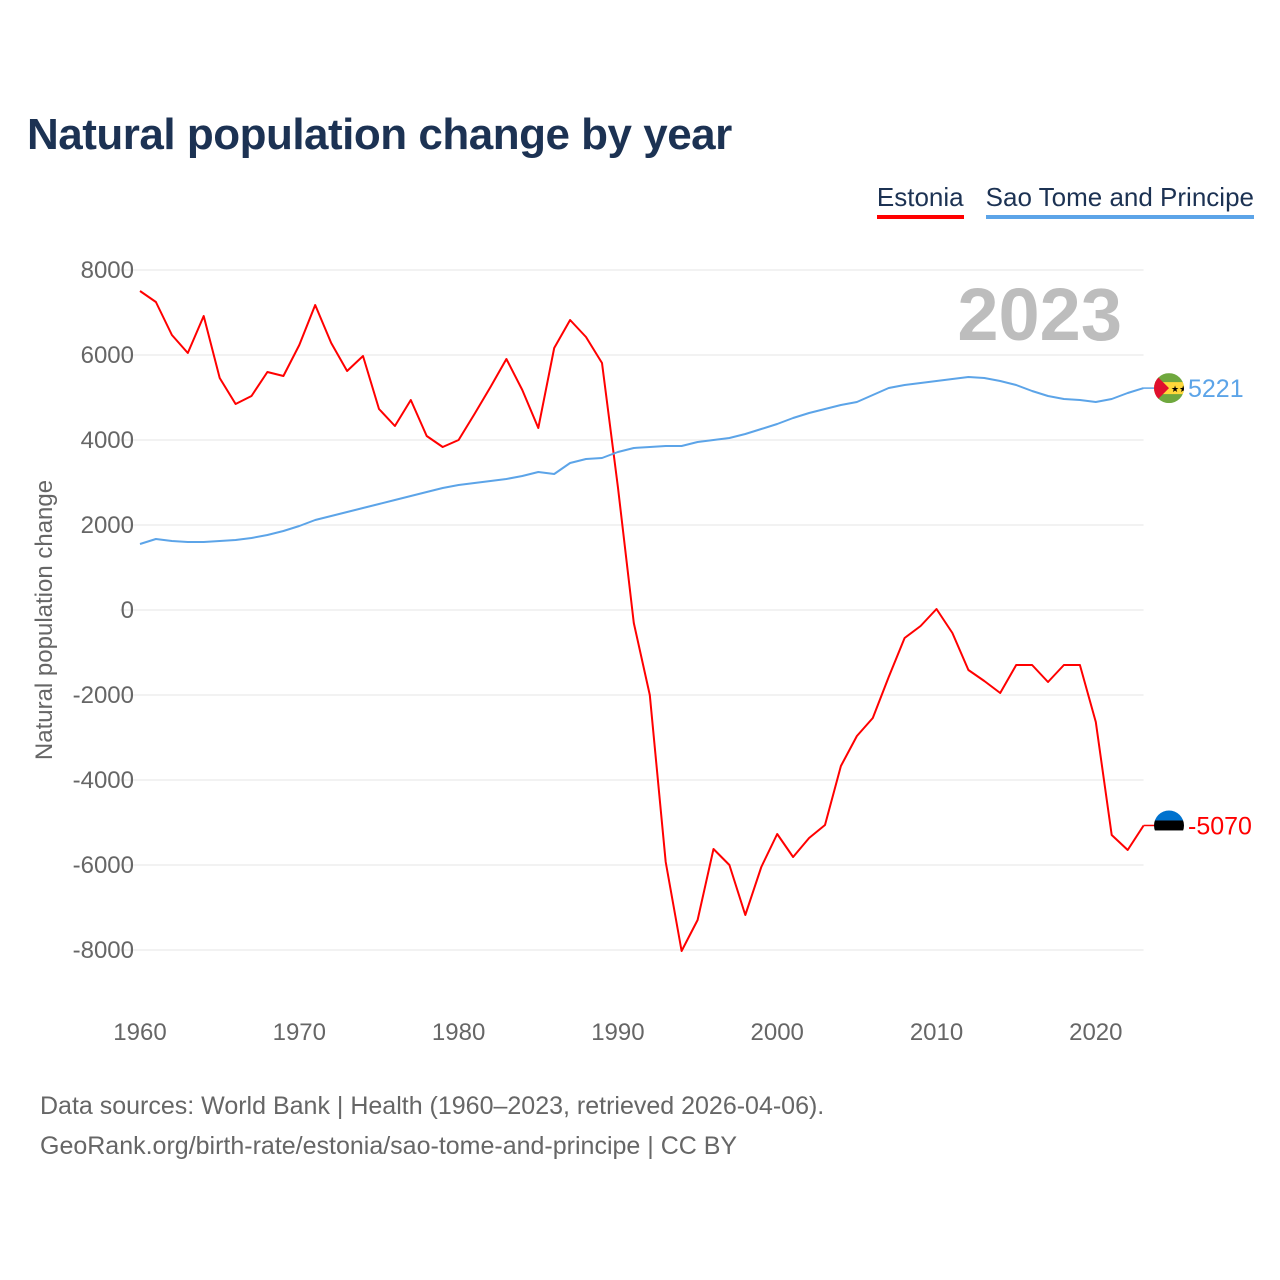 This screenshot has height=1280, width=1280. What do you see at coordinates (1095, 1032) in the screenshot?
I see `x-tick-label: 2020` at bounding box center [1095, 1032].